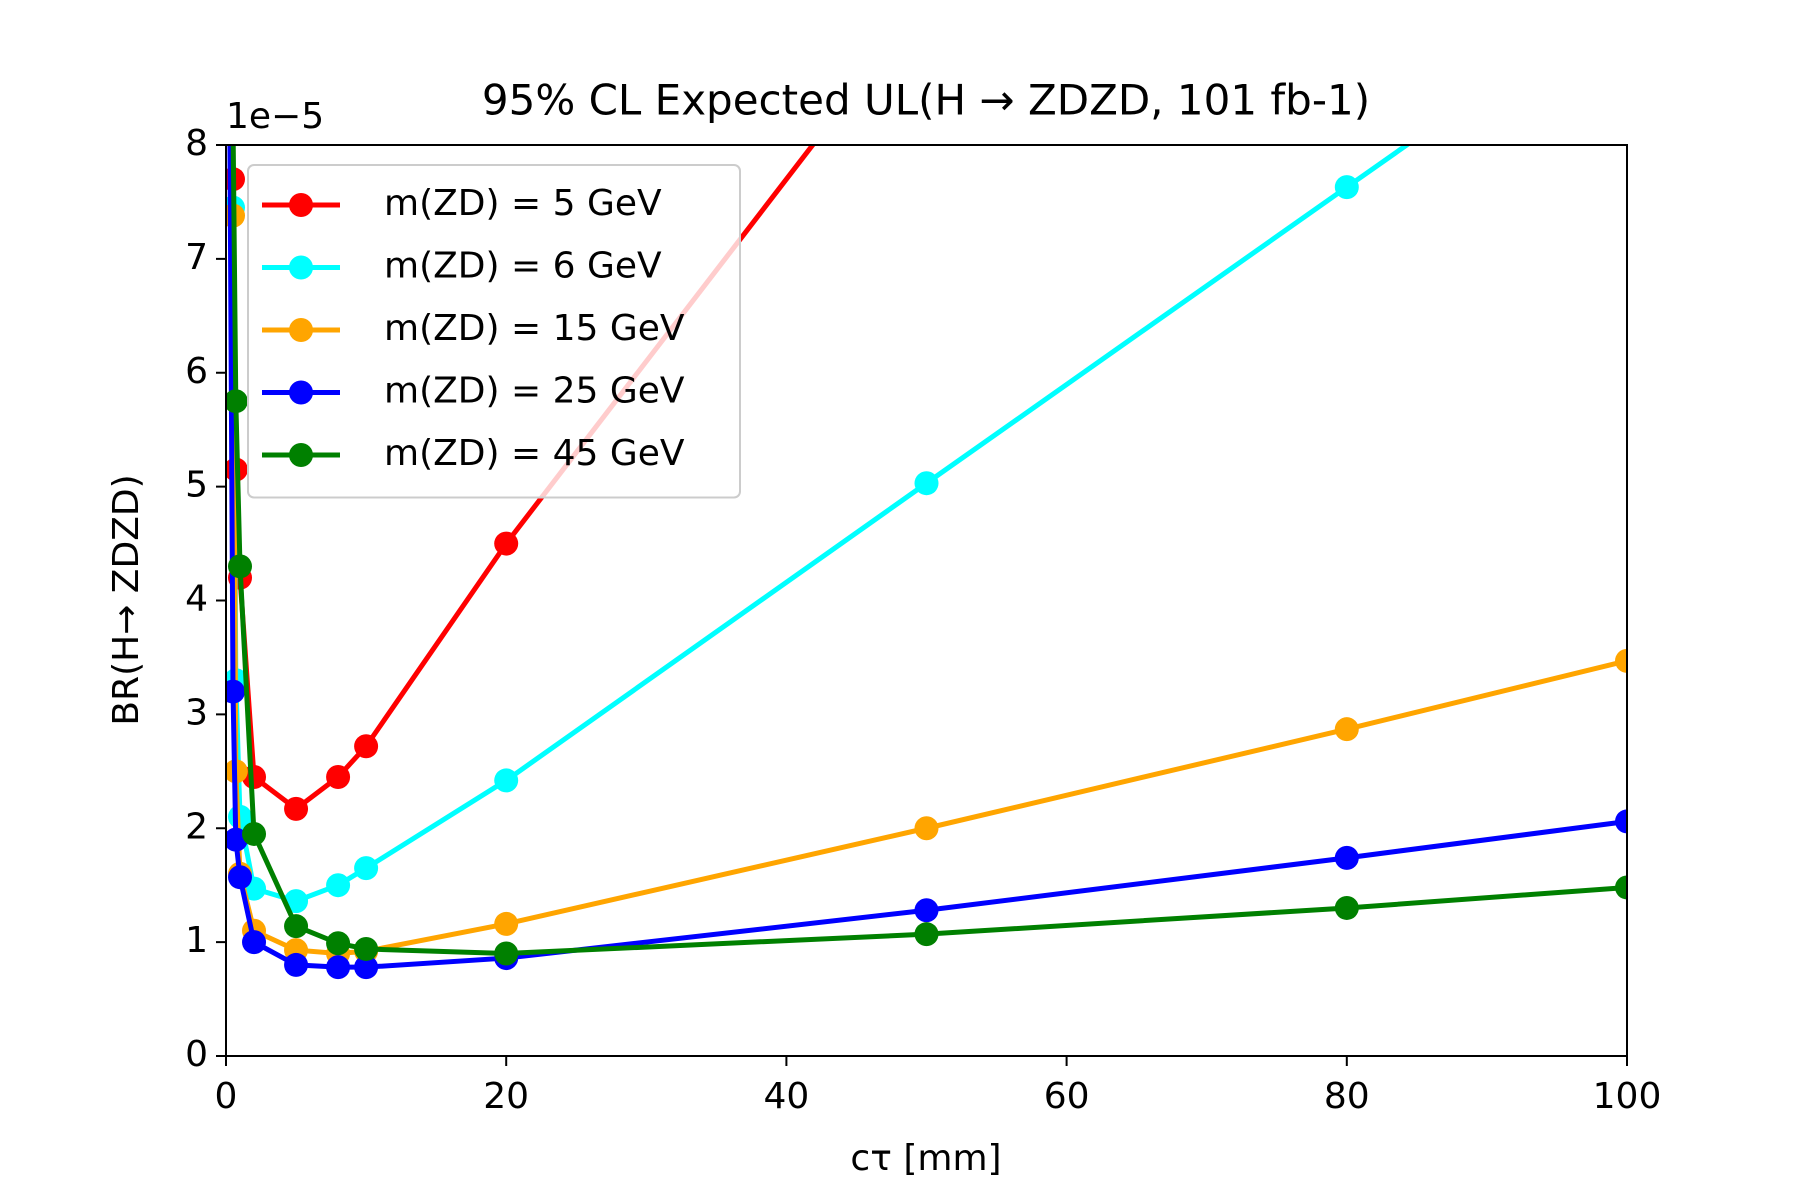  I want to click on chart-title: 95% CL Expected UL(H → ZDZD, 101 fb-1), so click(926, 100).